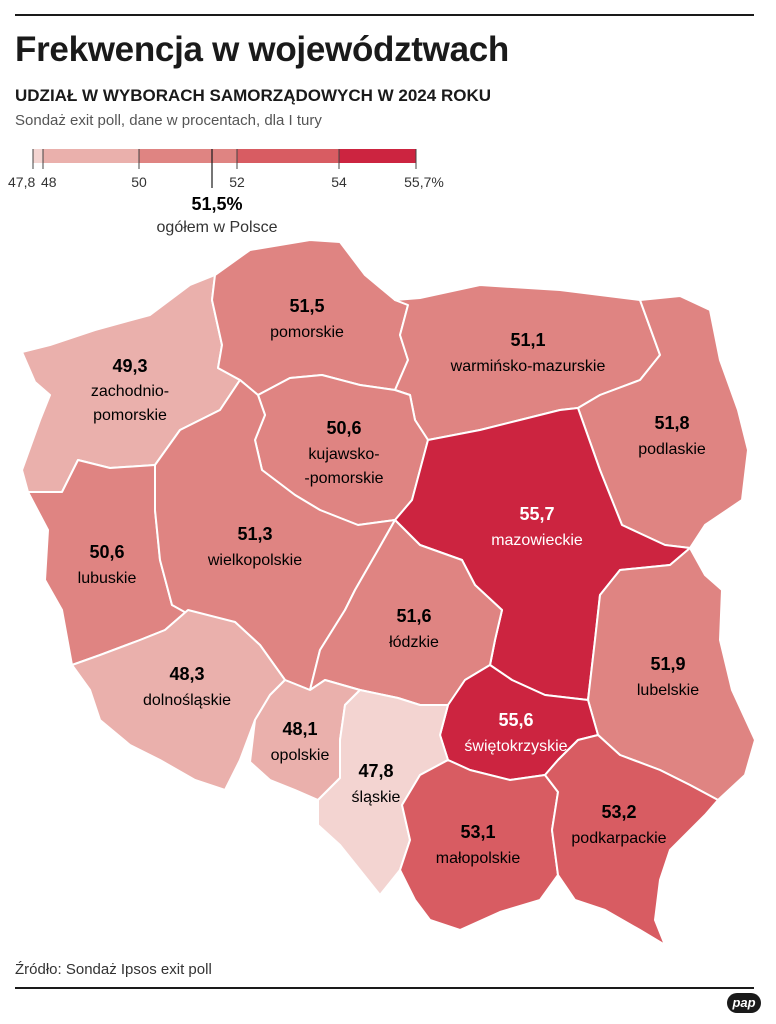  Describe the element at coordinates (339, 182) in the screenshot. I see `legend-tick-54: 54` at that location.